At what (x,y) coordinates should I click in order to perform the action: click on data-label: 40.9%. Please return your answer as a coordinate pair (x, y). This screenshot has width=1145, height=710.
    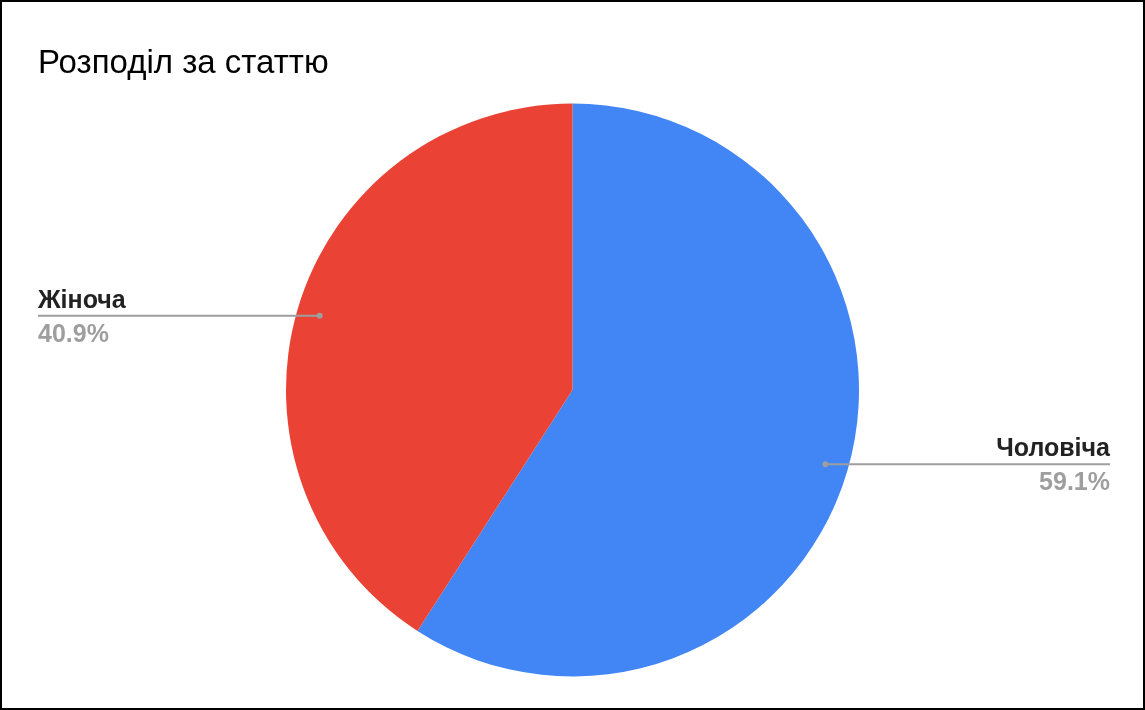
    Looking at the image, I should click on (73, 332).